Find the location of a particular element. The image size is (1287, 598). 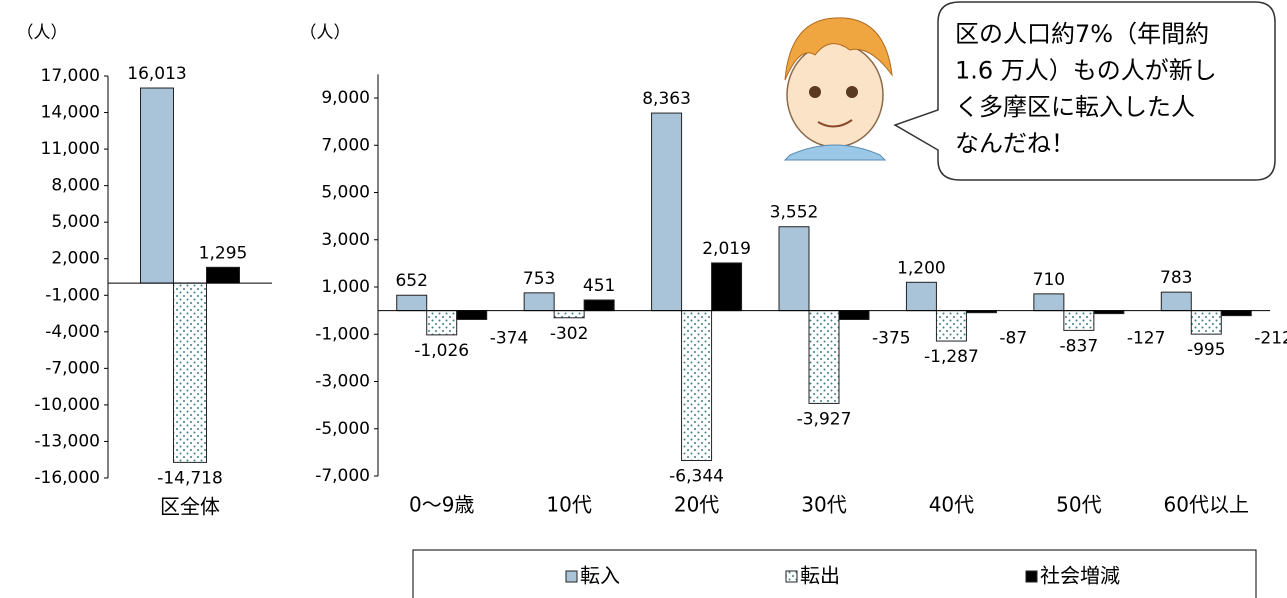

y-tick-label: -10,000 is located at coordinates (67, 405).